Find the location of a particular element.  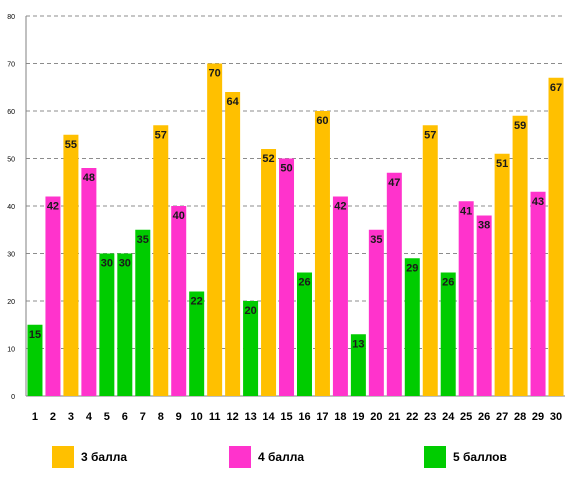

legend-item-4: 4 балла is located at coordinates (266, 457).